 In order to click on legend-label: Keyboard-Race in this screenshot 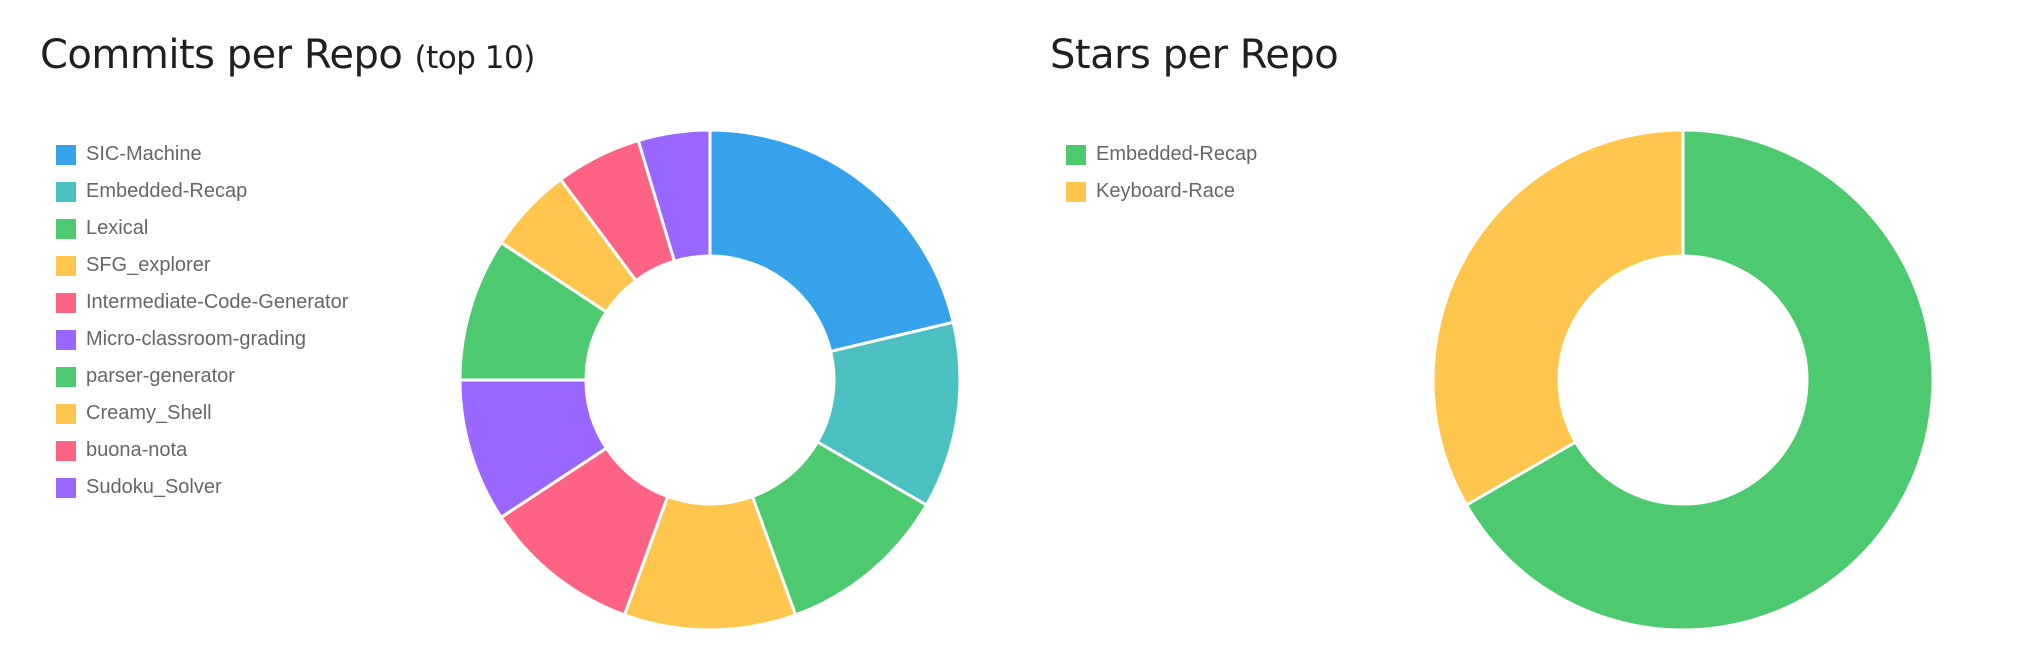, I will do `click(1165, 191)`.